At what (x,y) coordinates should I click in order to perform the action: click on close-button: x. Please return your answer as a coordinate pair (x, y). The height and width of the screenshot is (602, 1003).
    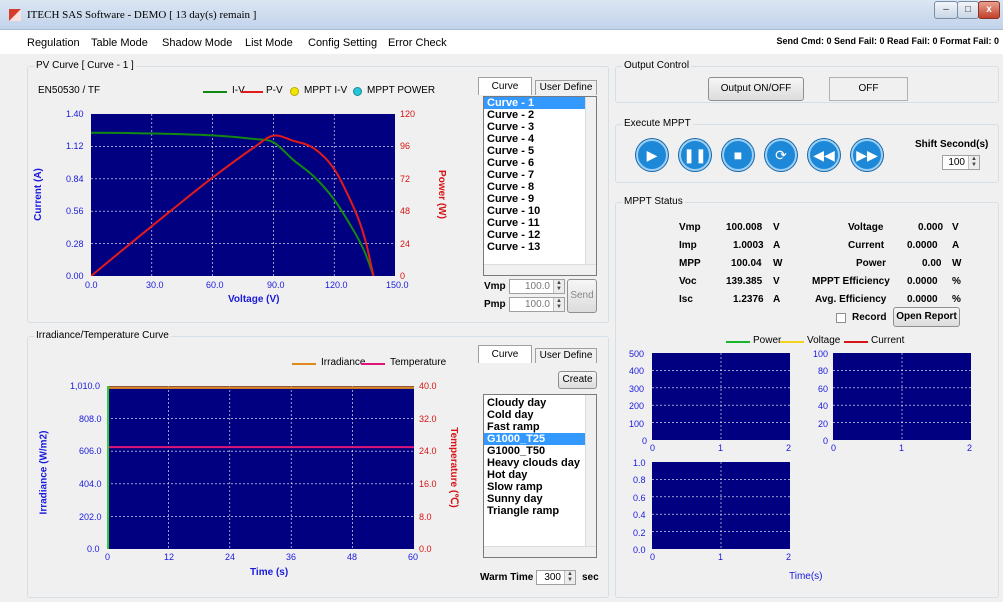
    Looking at the image, I should click on (989, 10).